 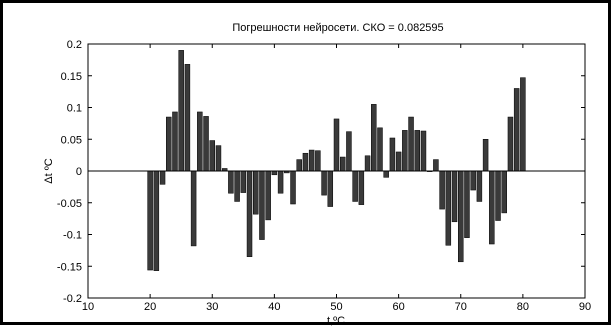 I want to click on y-tick-label: 0.15, so click(x=71, y=77).